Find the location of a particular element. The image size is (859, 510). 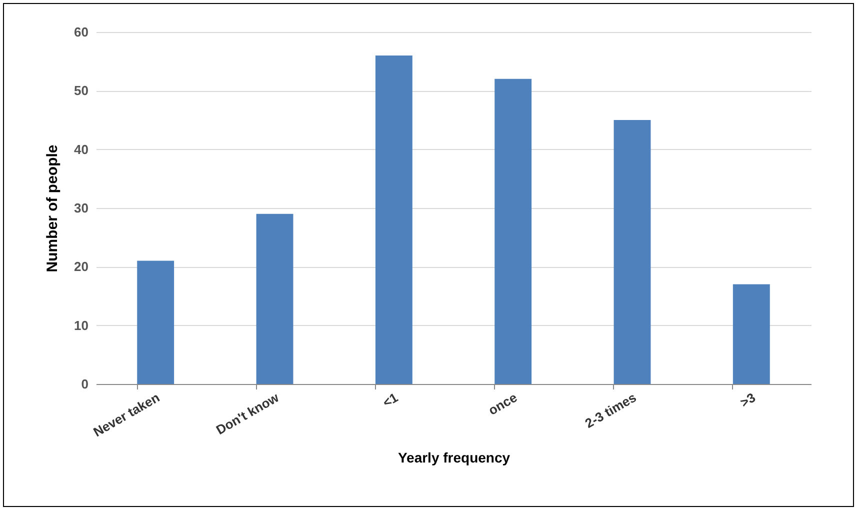

y-tick-label: 30 is located at coordinates (81, 208).